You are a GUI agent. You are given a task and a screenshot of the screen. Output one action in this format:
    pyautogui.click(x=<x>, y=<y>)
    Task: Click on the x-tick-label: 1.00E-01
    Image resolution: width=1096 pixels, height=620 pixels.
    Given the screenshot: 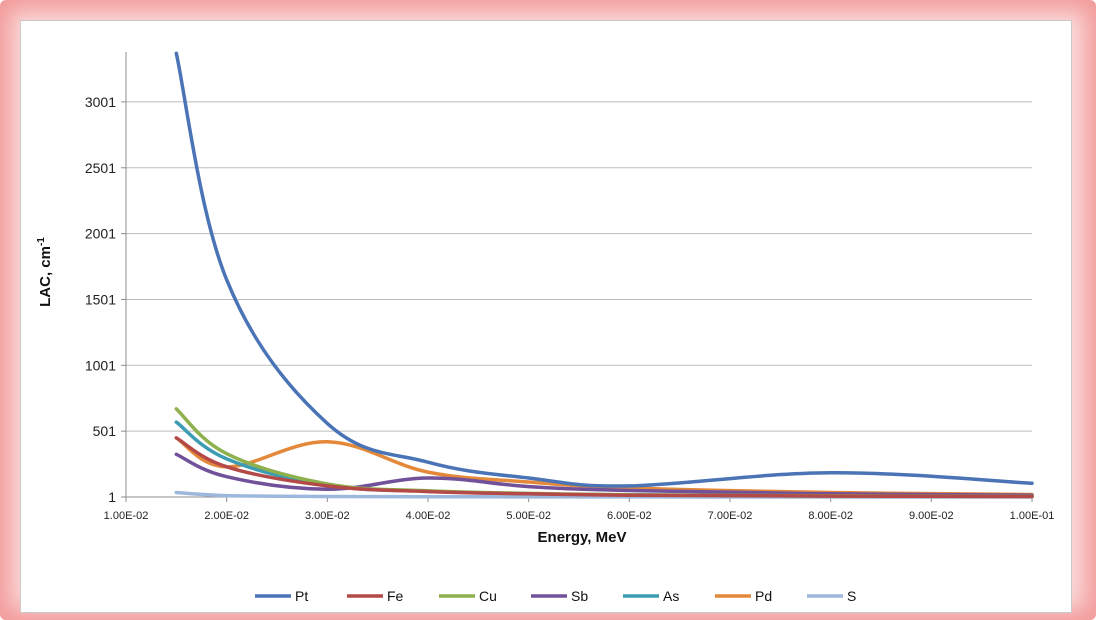 What is the action you would take?
    pyautogui.click(x=1032, y=516)
    